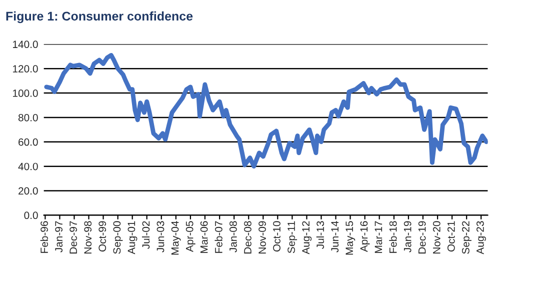  What do you see at coordinates (467, 237) in the screenshot?
I see `x-tick-label: Sep-22` at bounding box center [467, 237].